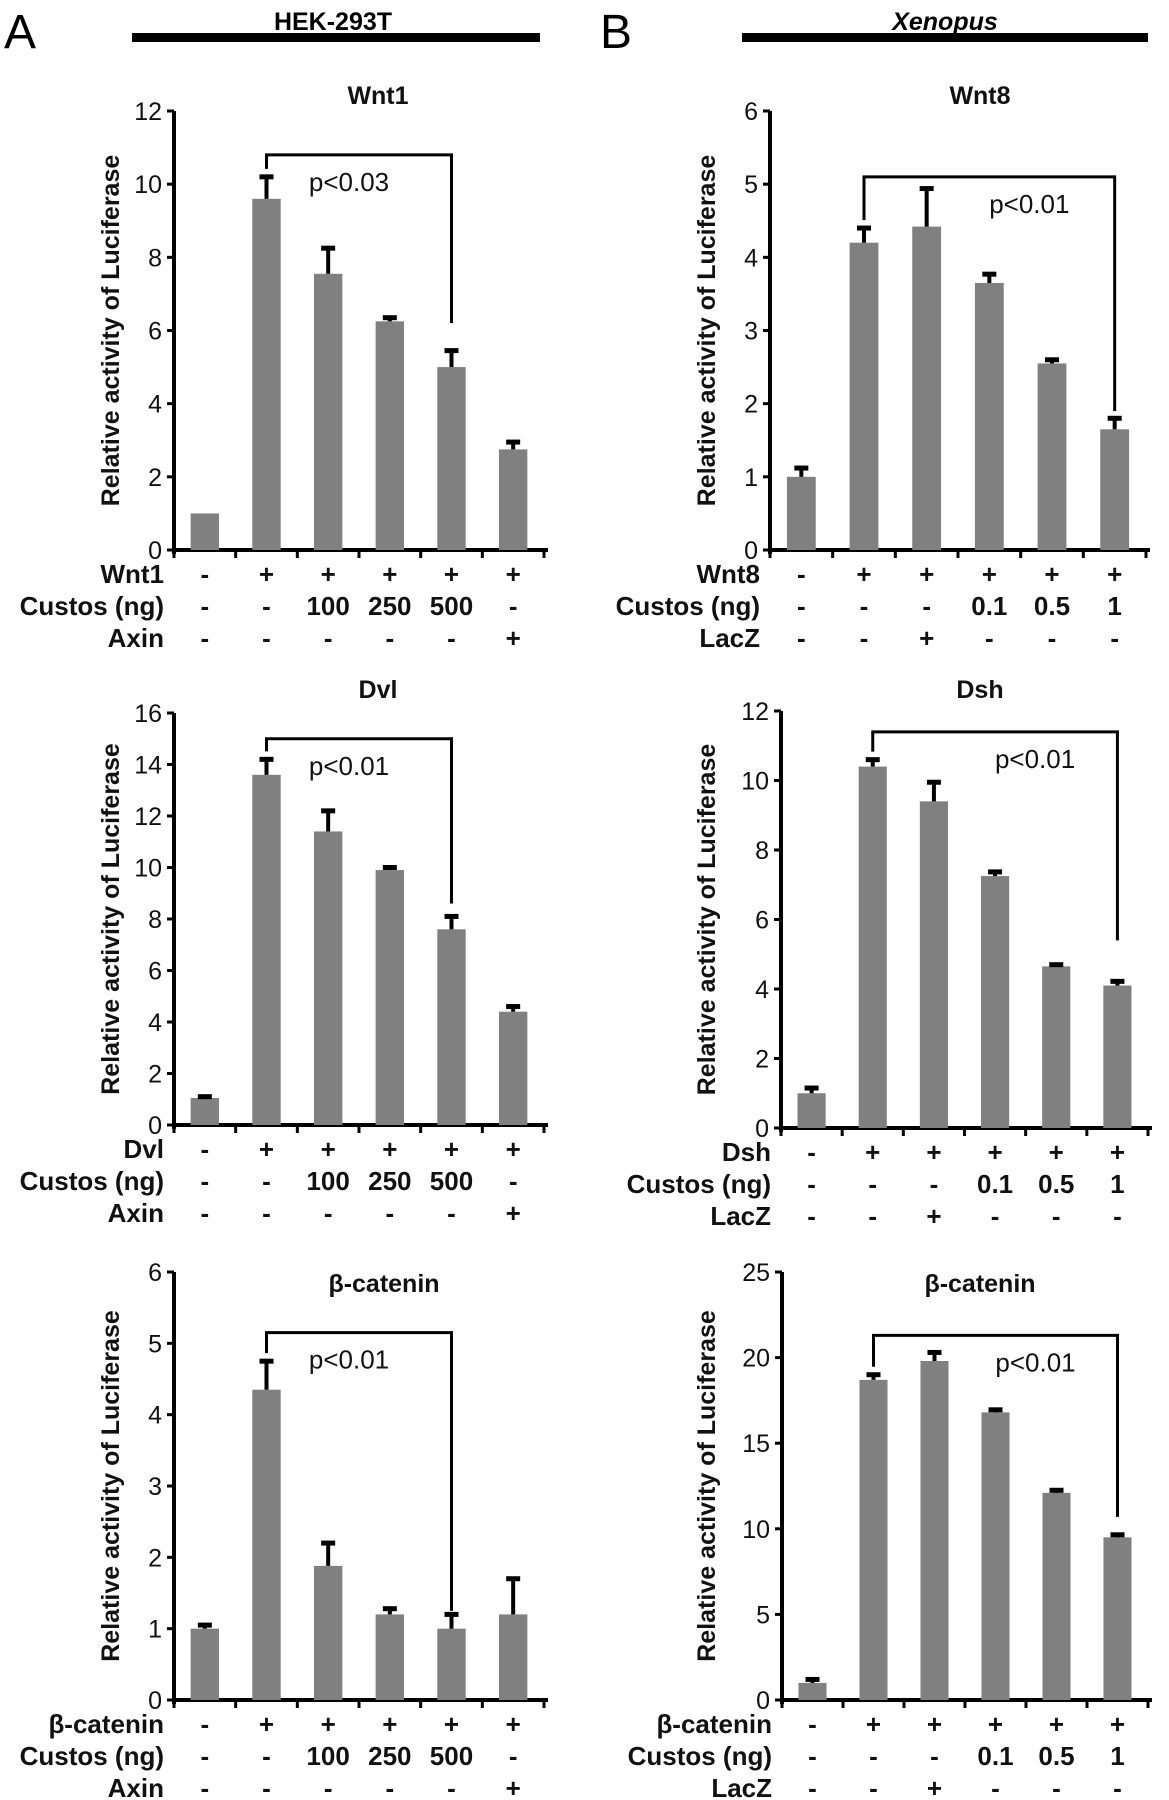 Image resolution: width=1169 pixels, height=1800 pixels. I want to click on condition-label: Axin, so click(136, 638).